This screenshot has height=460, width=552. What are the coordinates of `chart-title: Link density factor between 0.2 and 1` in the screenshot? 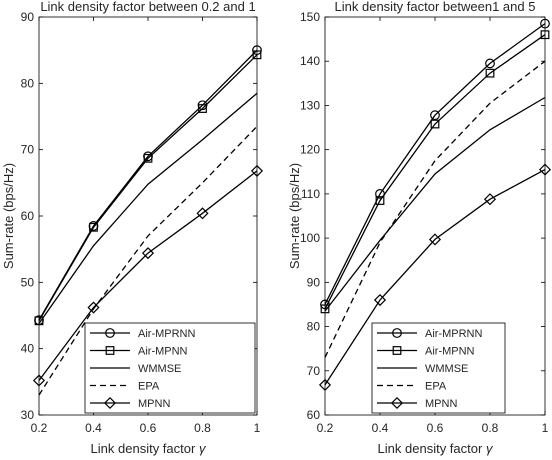 It's located at (147, 7).